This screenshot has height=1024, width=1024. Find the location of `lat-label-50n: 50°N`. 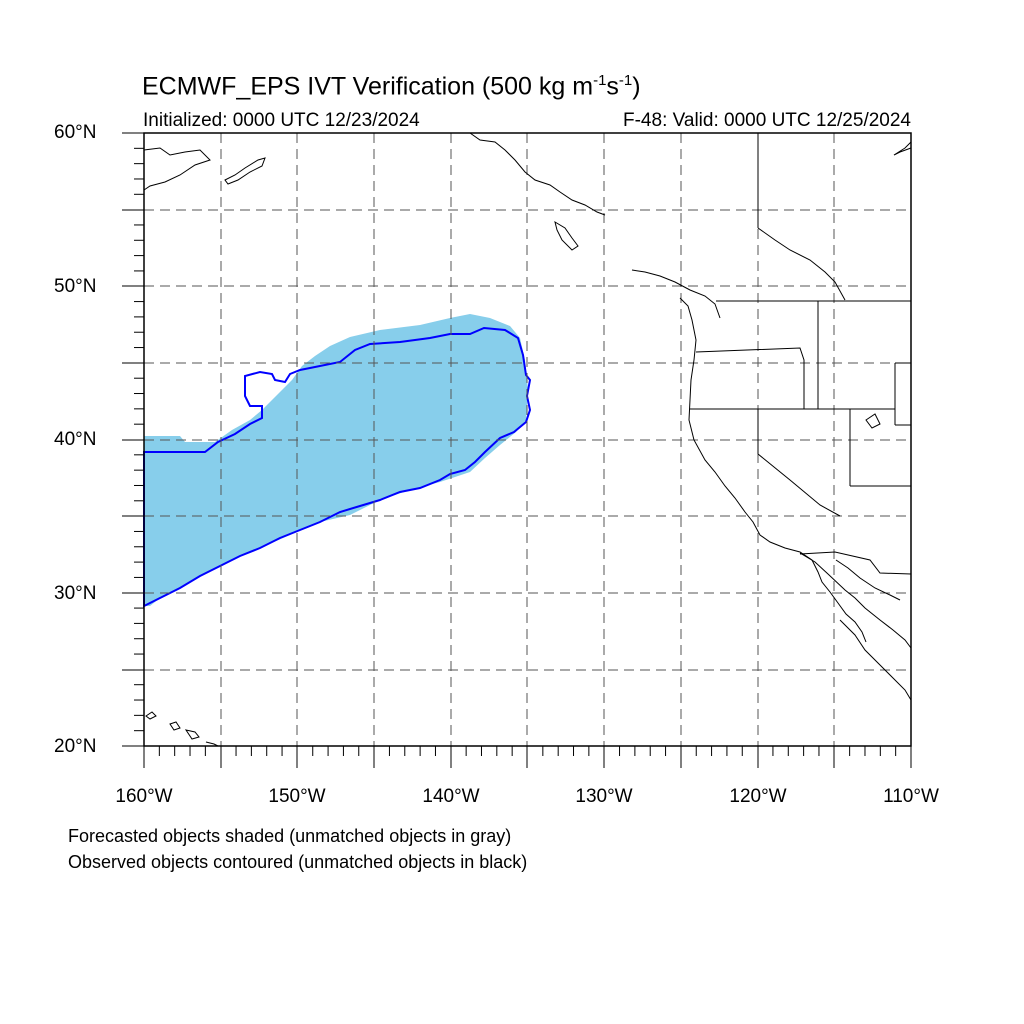

lat-label-50n: 50°N is located at coordinates (75, 286).